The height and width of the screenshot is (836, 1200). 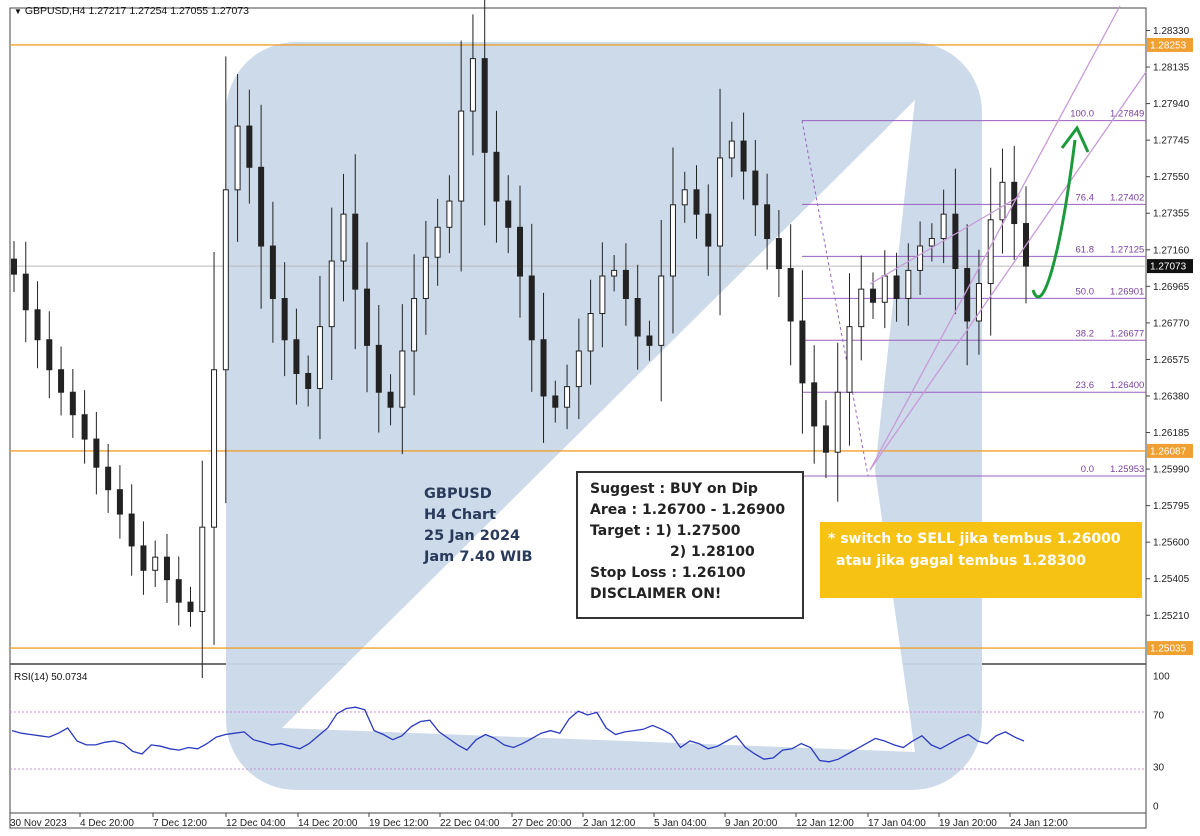 What do you see at coordinates (1159, 768) in the screenshot?
I see `rsi-tick-label: 30` at bounding box center [1159, 768].